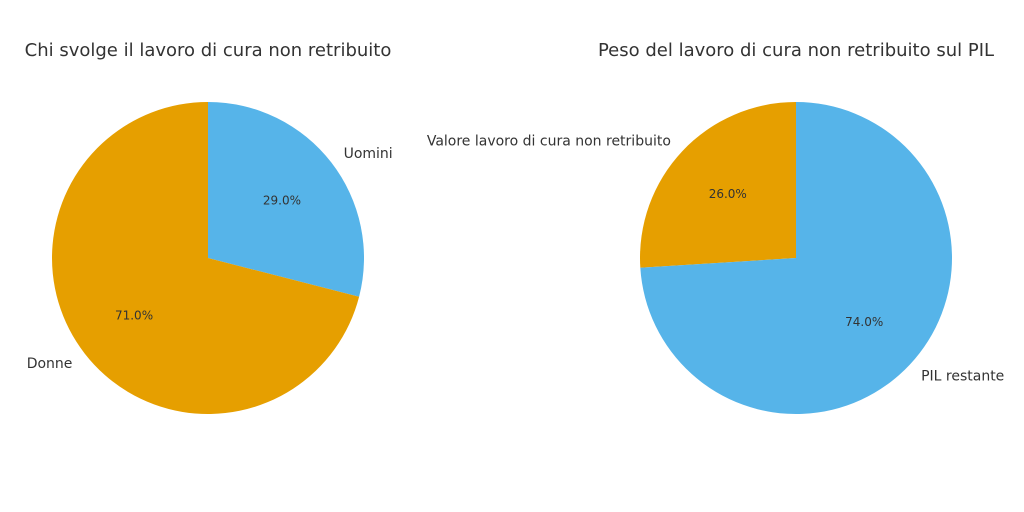 The width and height of the screenshot is (1024, 512). I want to click on pct-label-left-1: 71.0%, so click(134, 315).